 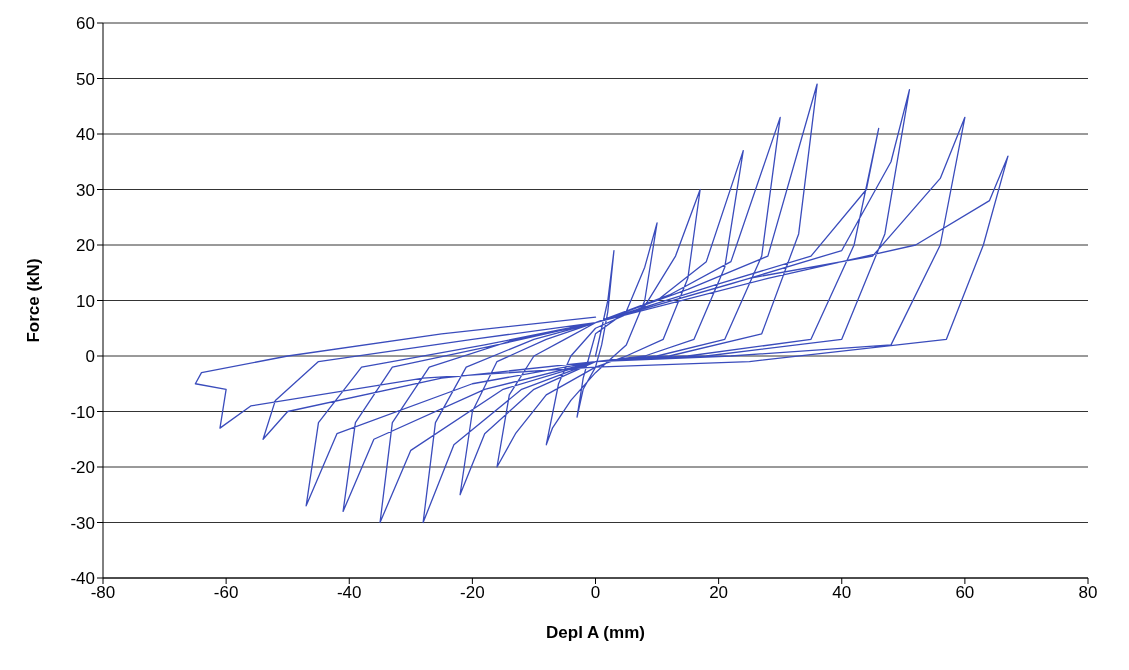 What do you see at coordinates (226, 593) in the screenshot?
I see `x-tick-label: -60` at bounding box center [226, 593].